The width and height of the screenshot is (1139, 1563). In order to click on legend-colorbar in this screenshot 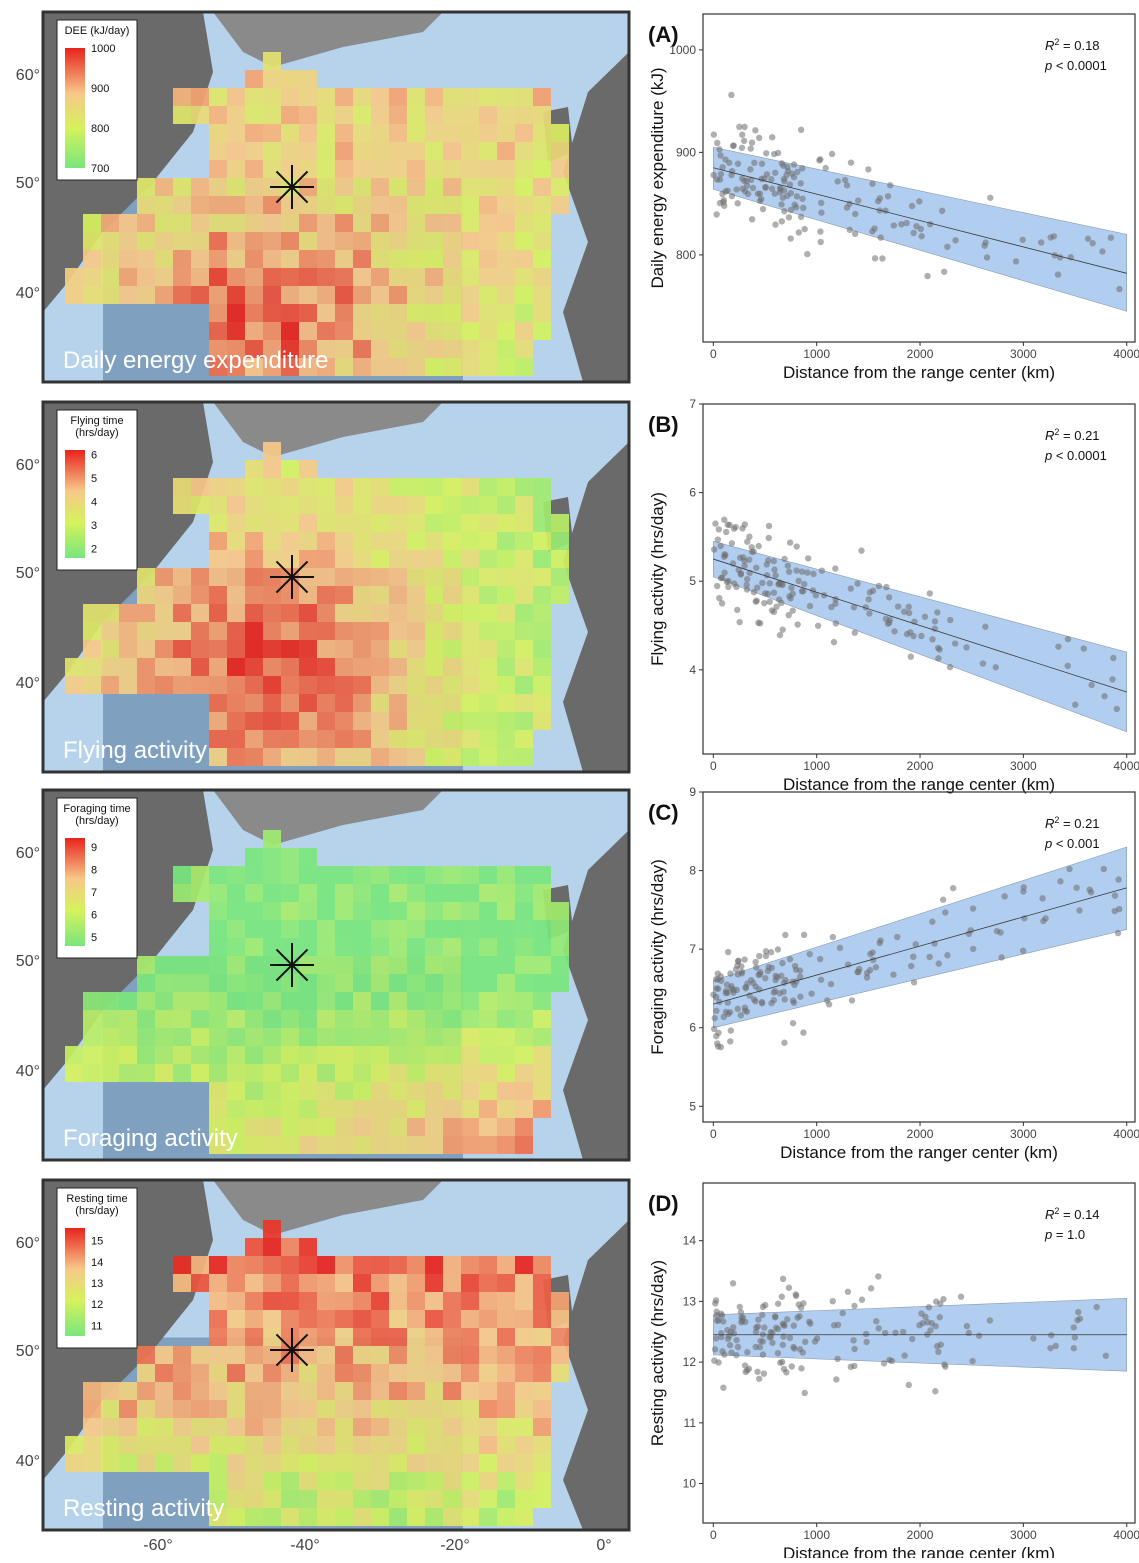, I will do `click(75, 504)`.